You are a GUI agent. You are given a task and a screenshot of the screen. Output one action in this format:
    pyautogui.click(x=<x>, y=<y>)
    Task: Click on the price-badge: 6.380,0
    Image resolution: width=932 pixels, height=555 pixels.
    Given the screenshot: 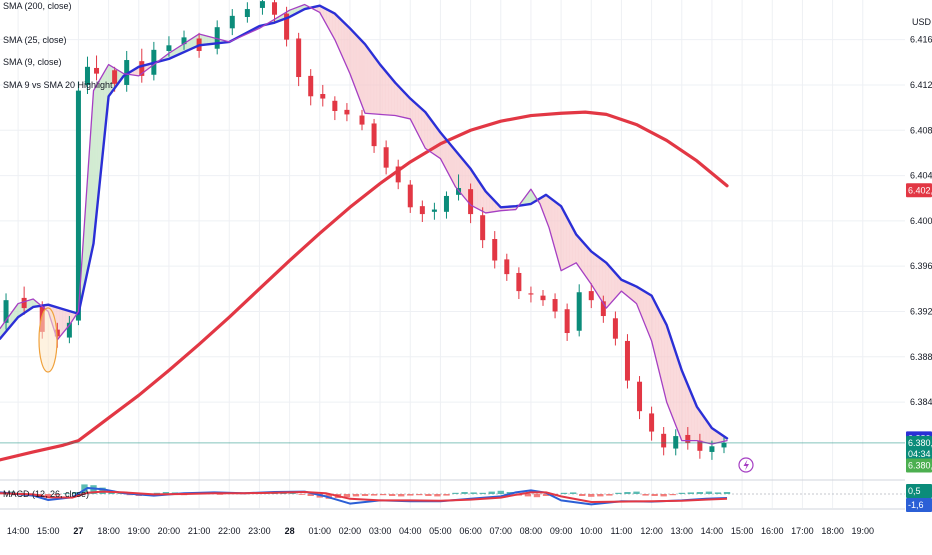 What is the action you would take?
    pyautogui.click(x=920, y=466)
    